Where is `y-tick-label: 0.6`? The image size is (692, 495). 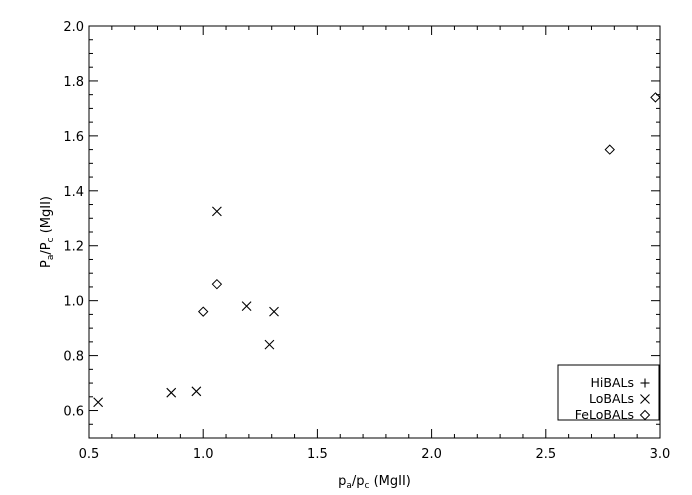 y-tick-label: 0.6 is located at coordinates (73, 412).